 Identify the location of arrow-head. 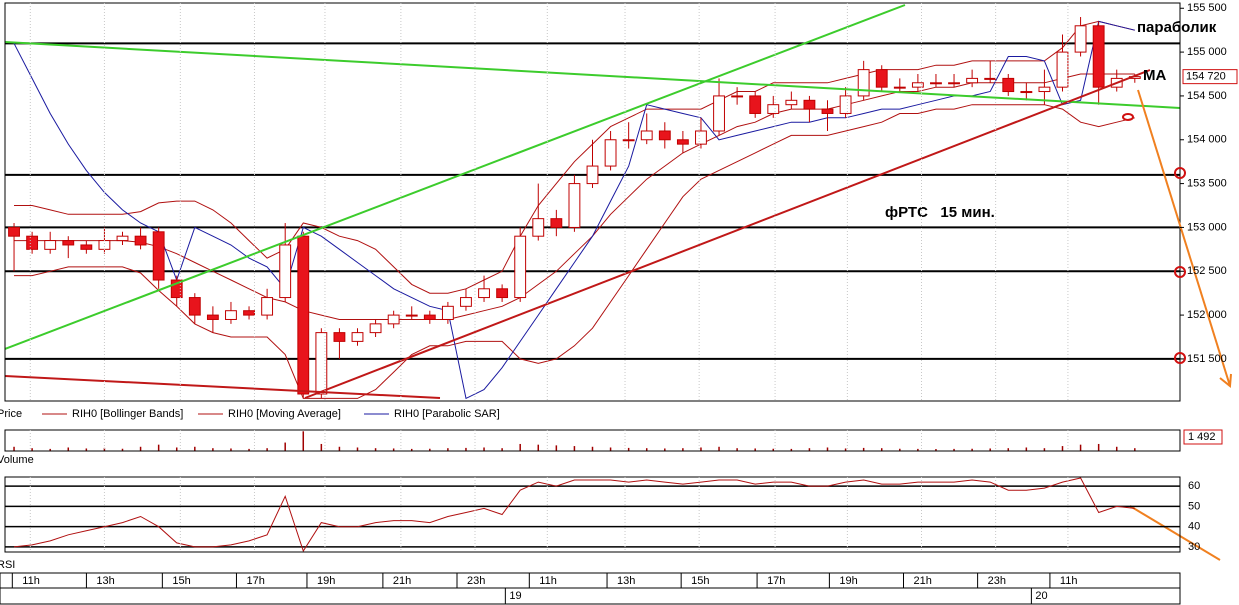
(1225, 380).